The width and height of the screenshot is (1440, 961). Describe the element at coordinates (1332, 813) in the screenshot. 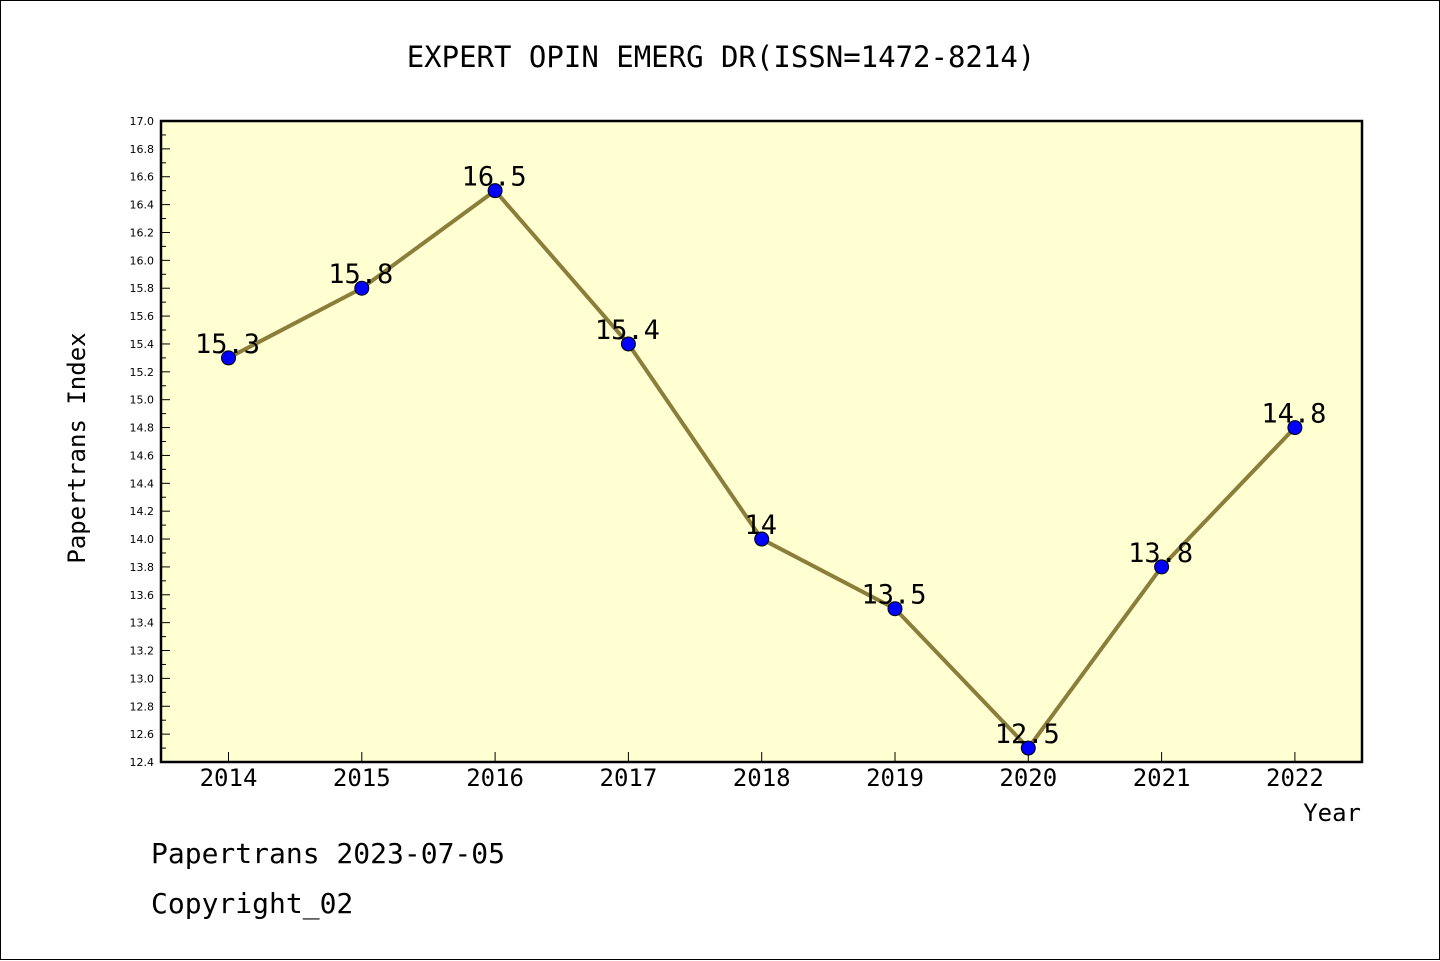

I see `x-axis-label: Year` at that location.